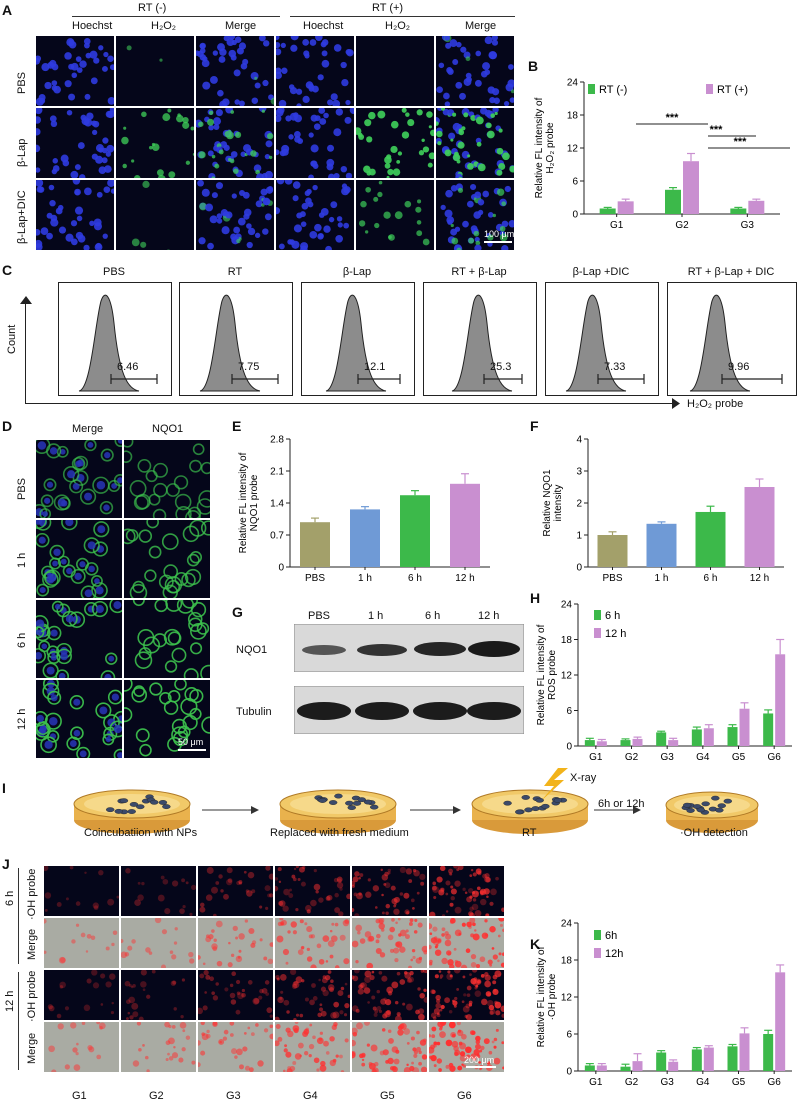  I want to click on legend-label: 12 h, so click(615, 634).